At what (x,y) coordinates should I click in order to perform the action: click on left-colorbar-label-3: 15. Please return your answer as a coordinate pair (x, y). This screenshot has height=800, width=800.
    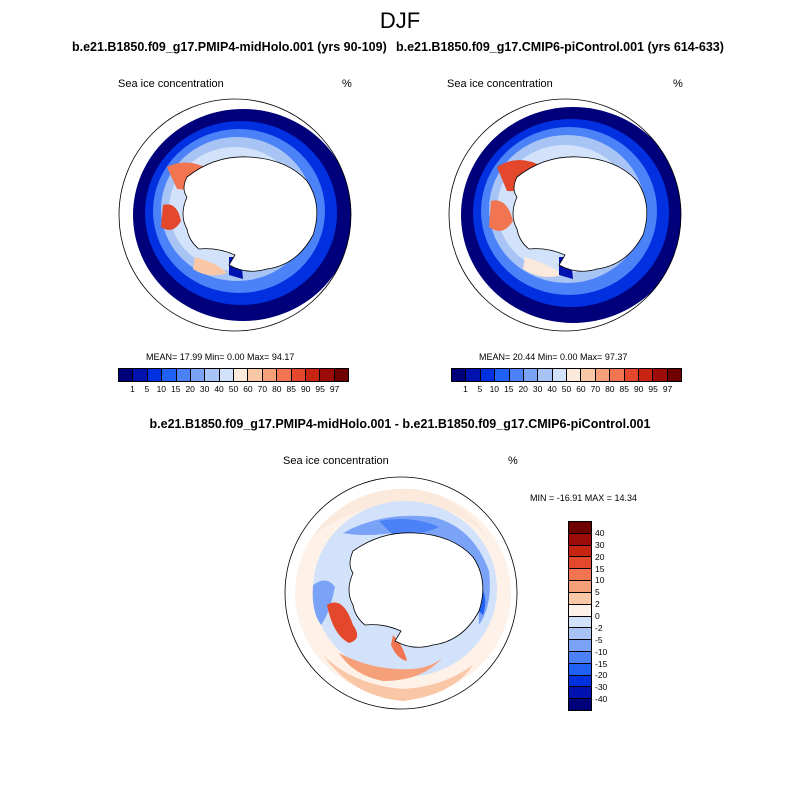
    Looking at the image, I should click on (176, 389).